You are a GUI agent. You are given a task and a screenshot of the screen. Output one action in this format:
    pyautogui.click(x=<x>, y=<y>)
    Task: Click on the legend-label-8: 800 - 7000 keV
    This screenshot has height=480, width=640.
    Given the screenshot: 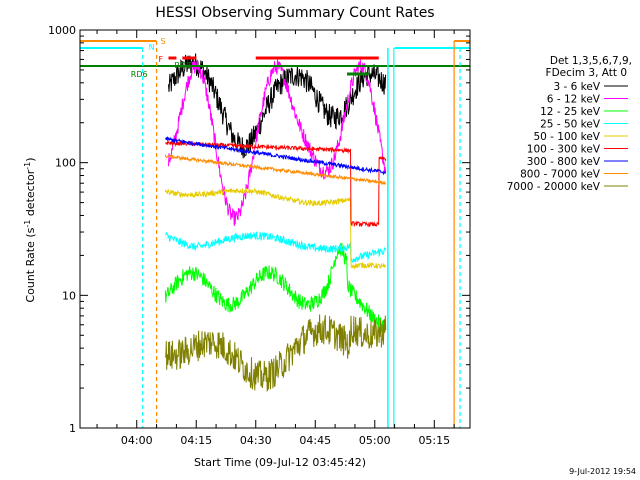 What is the action you would take?
    pyautogui.click(x=560, y=175)
    